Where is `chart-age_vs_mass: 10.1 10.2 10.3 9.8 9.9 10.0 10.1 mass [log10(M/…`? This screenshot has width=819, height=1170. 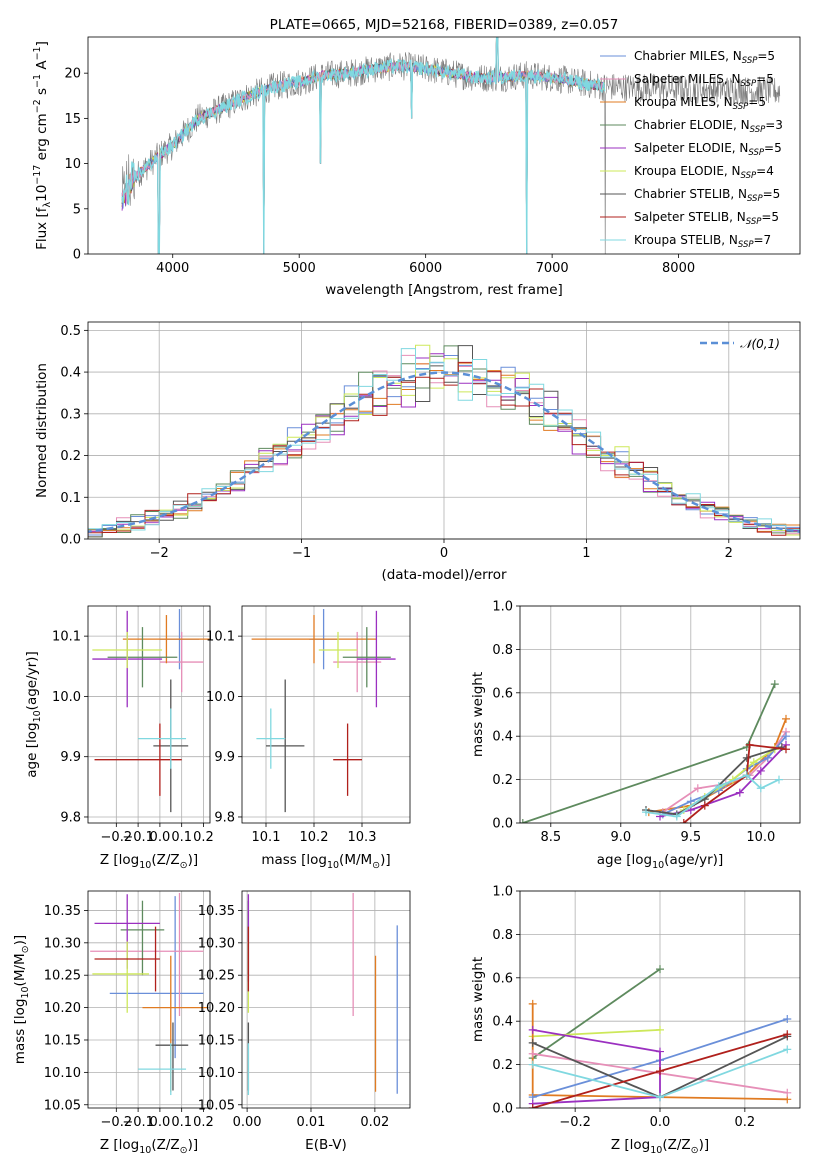 chart-age_vs_mass: 10.1 10.2 10.3 9.8 9.9 10.0 10.1 mass [log10(M/… is located at coordinates (308, 738).